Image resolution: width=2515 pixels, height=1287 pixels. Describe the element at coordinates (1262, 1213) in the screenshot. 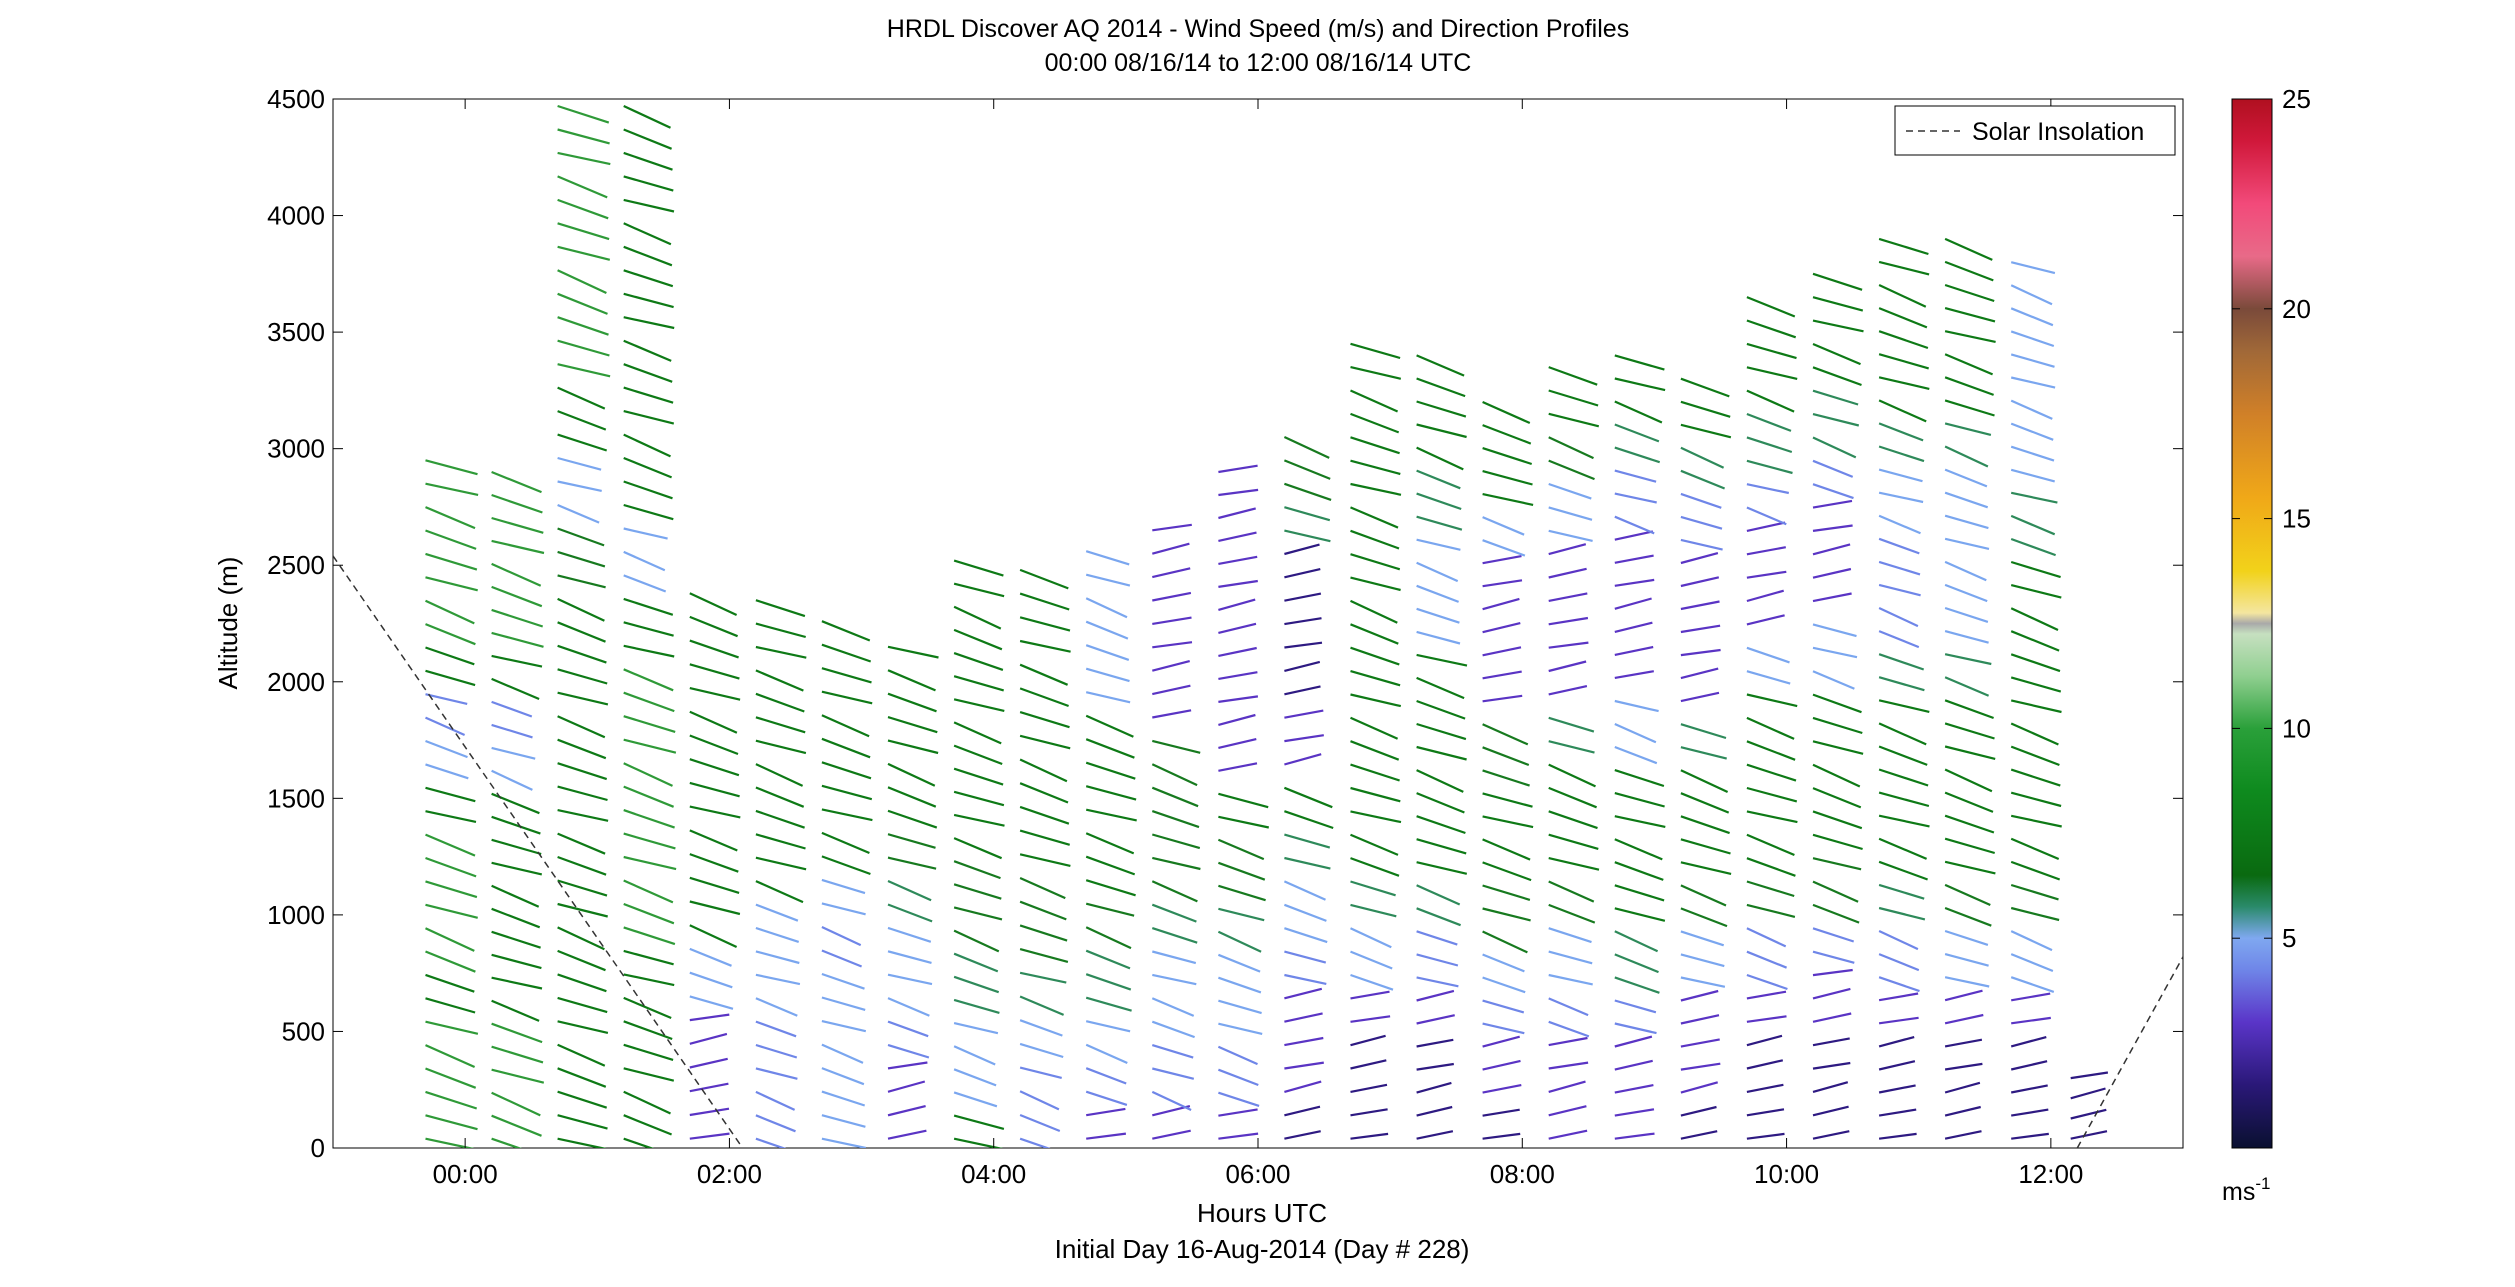

I see `x-axis-label: Hours UTC` at that location.